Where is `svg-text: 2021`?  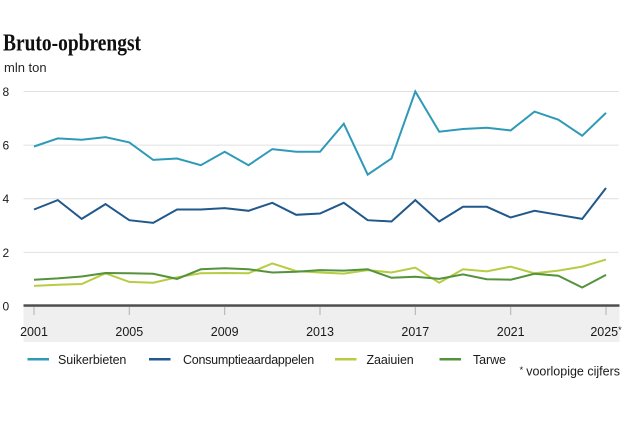 svg-text: 2021 is located at coordinates (511, 332).